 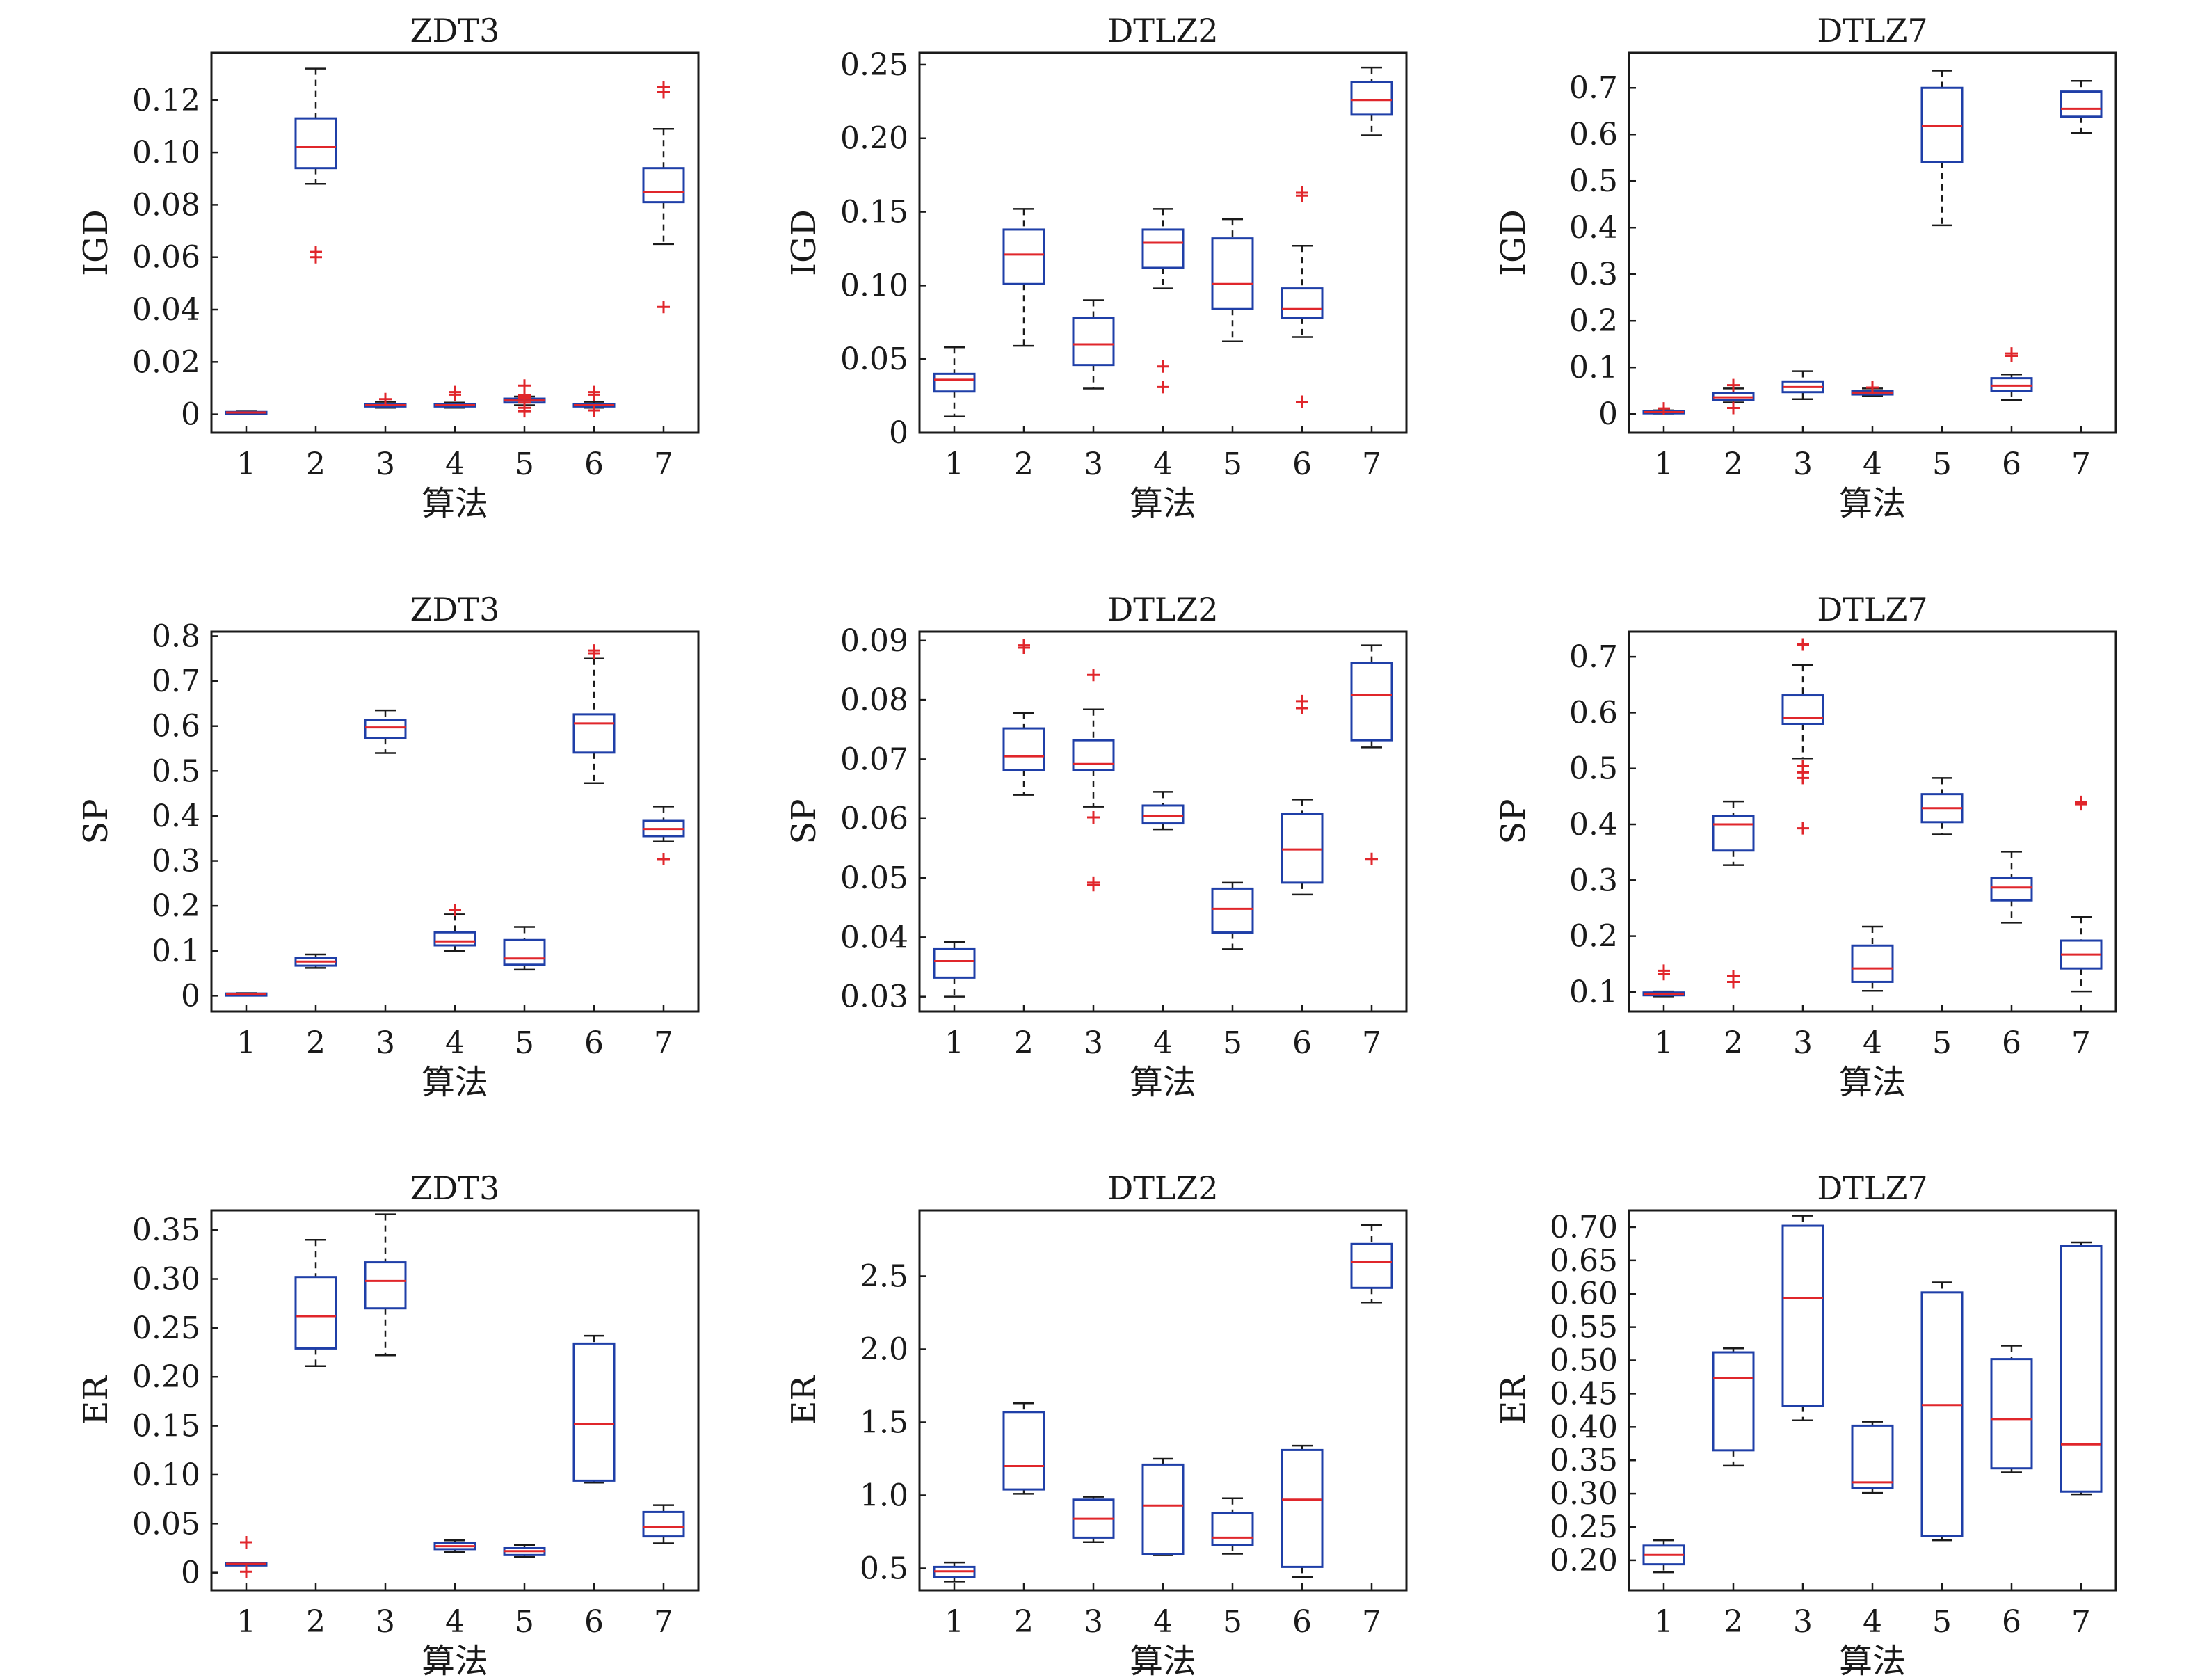 I want to click on y-tick-label: 0.05, so click(x=166, y=1524).